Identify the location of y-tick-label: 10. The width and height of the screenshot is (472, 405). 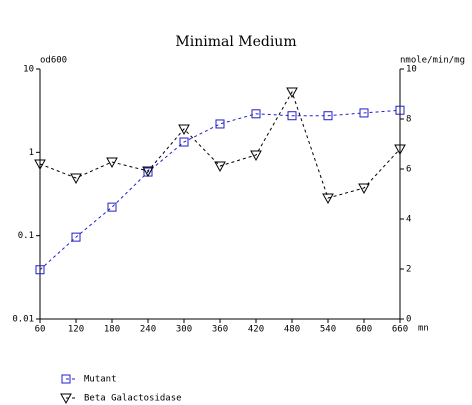
(28, 70).